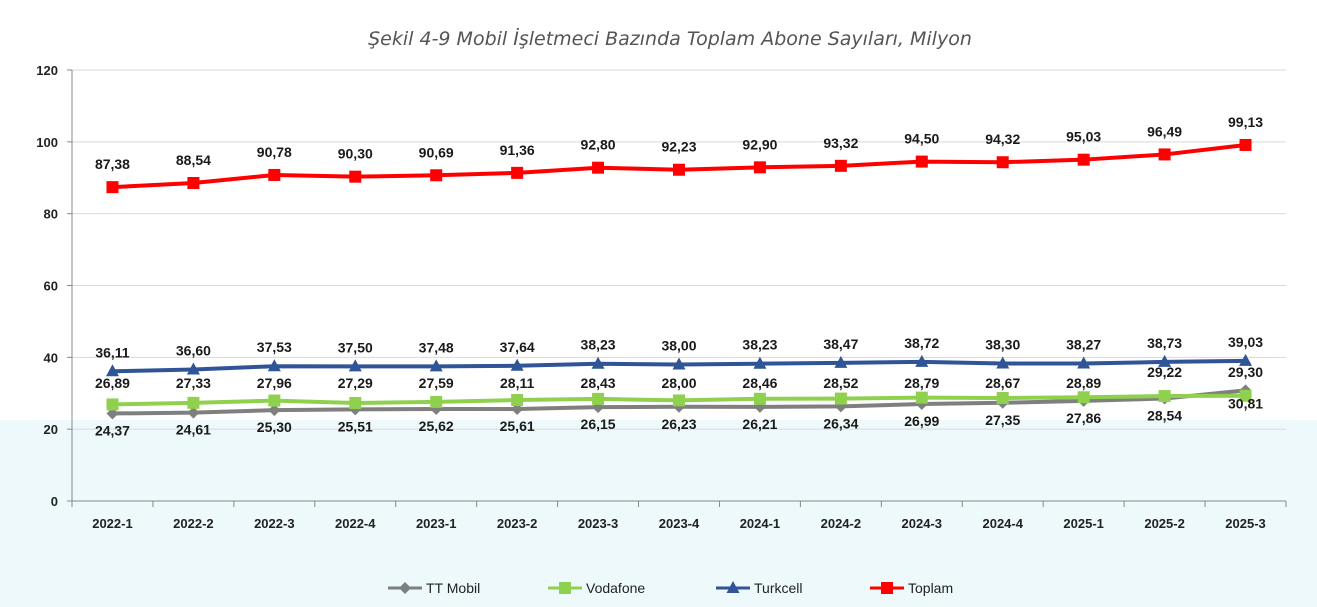 The image size is (1317, 607). Describe the element at coordinates (517, 347) in the screenshot. I see `data-label-turkcell: 37,64` at that location.